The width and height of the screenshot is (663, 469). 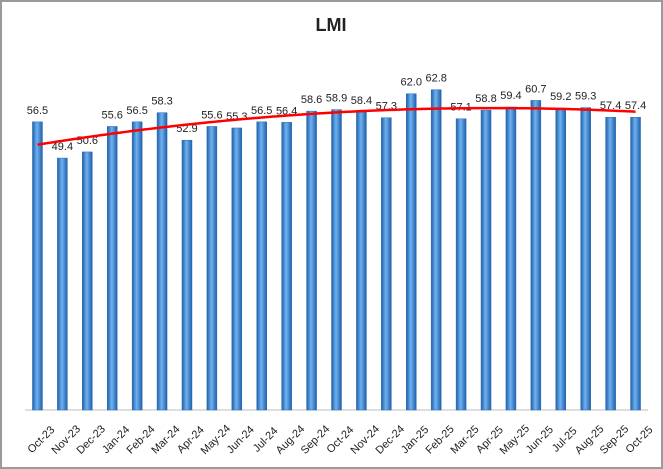 What do you see at coordinates (510, 96) in the screenshot?
I see `value-label: 59.4` at bounding box center [510, 96].